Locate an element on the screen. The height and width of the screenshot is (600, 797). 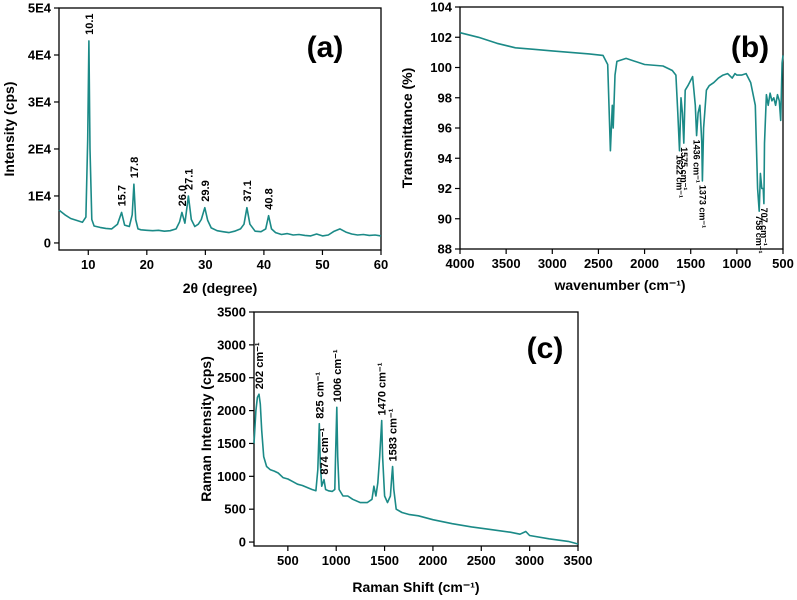
y-tick-label: 4E4 is located at coordinates (40, 54).